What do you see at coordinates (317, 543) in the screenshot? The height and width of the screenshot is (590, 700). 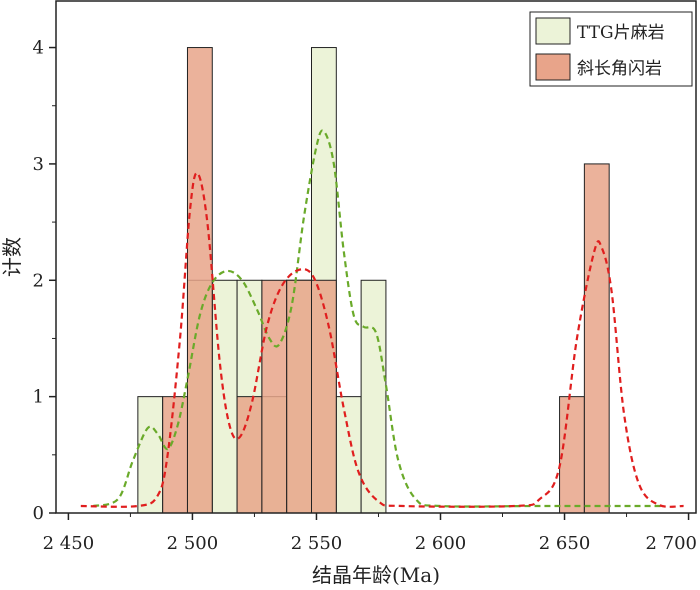 I see `x-tick-label: 2 550` at bounding box center [317, 543].